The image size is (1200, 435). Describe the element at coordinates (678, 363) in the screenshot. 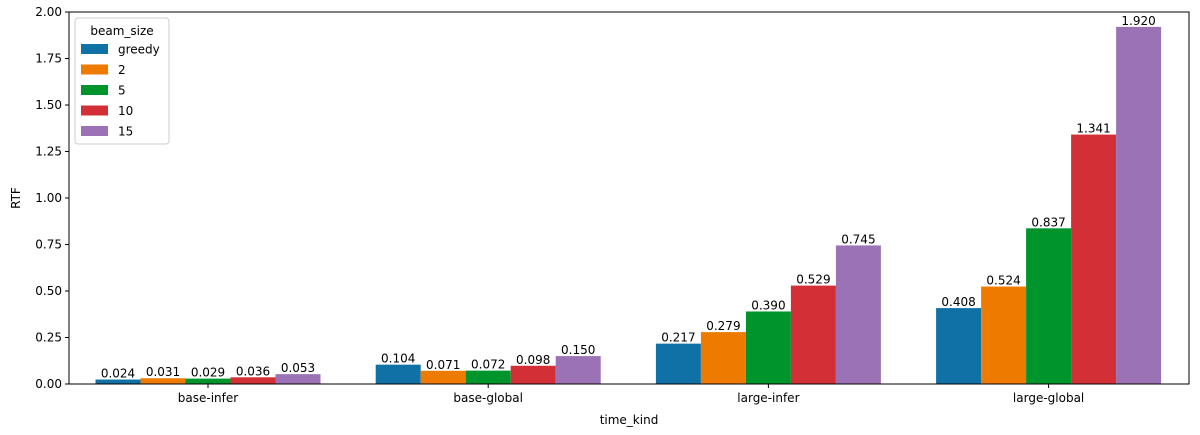

I see `bar-large-infer-greedy` at that location.